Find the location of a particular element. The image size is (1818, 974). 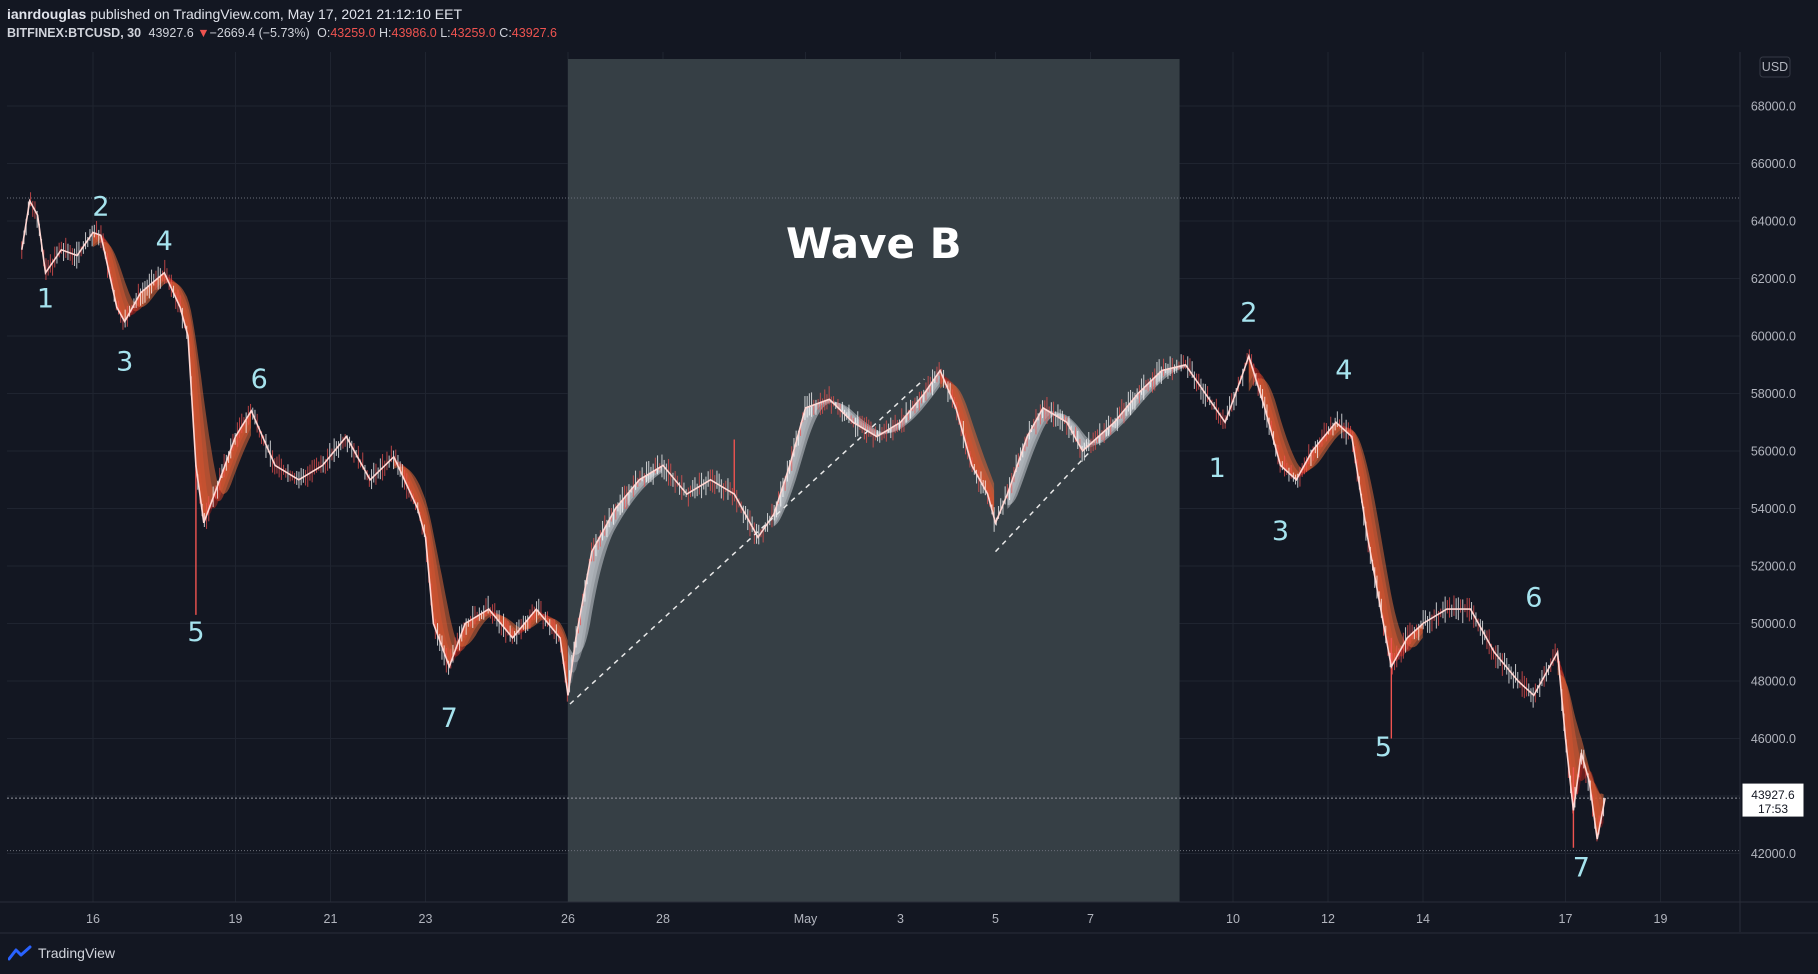

price-tick-label: 50000.0 is located at coordinates (1773, 624).